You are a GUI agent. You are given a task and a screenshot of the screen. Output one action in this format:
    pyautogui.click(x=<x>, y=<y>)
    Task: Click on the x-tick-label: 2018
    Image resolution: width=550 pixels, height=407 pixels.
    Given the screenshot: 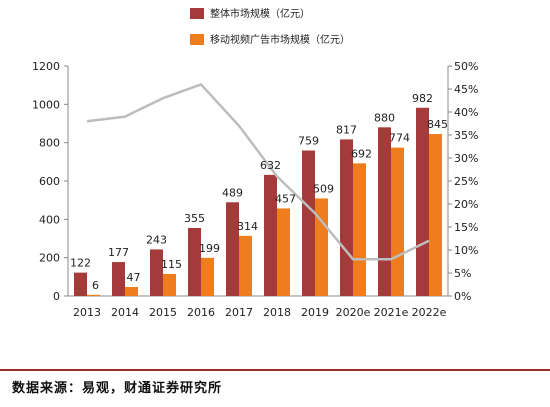 What is the action you would take?
    pyautogui.click(x=277, y=312)
    